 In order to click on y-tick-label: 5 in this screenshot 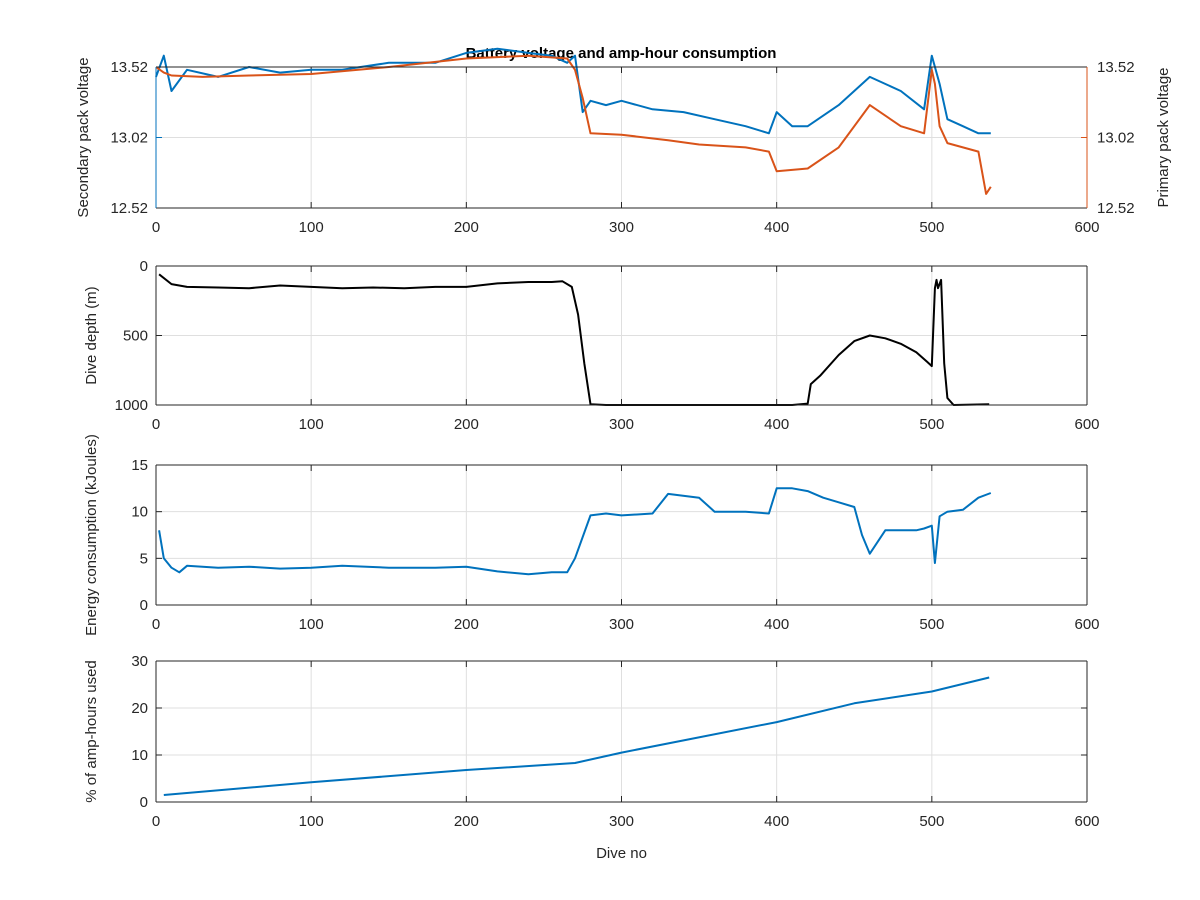, I will do `click(144, 558)`.